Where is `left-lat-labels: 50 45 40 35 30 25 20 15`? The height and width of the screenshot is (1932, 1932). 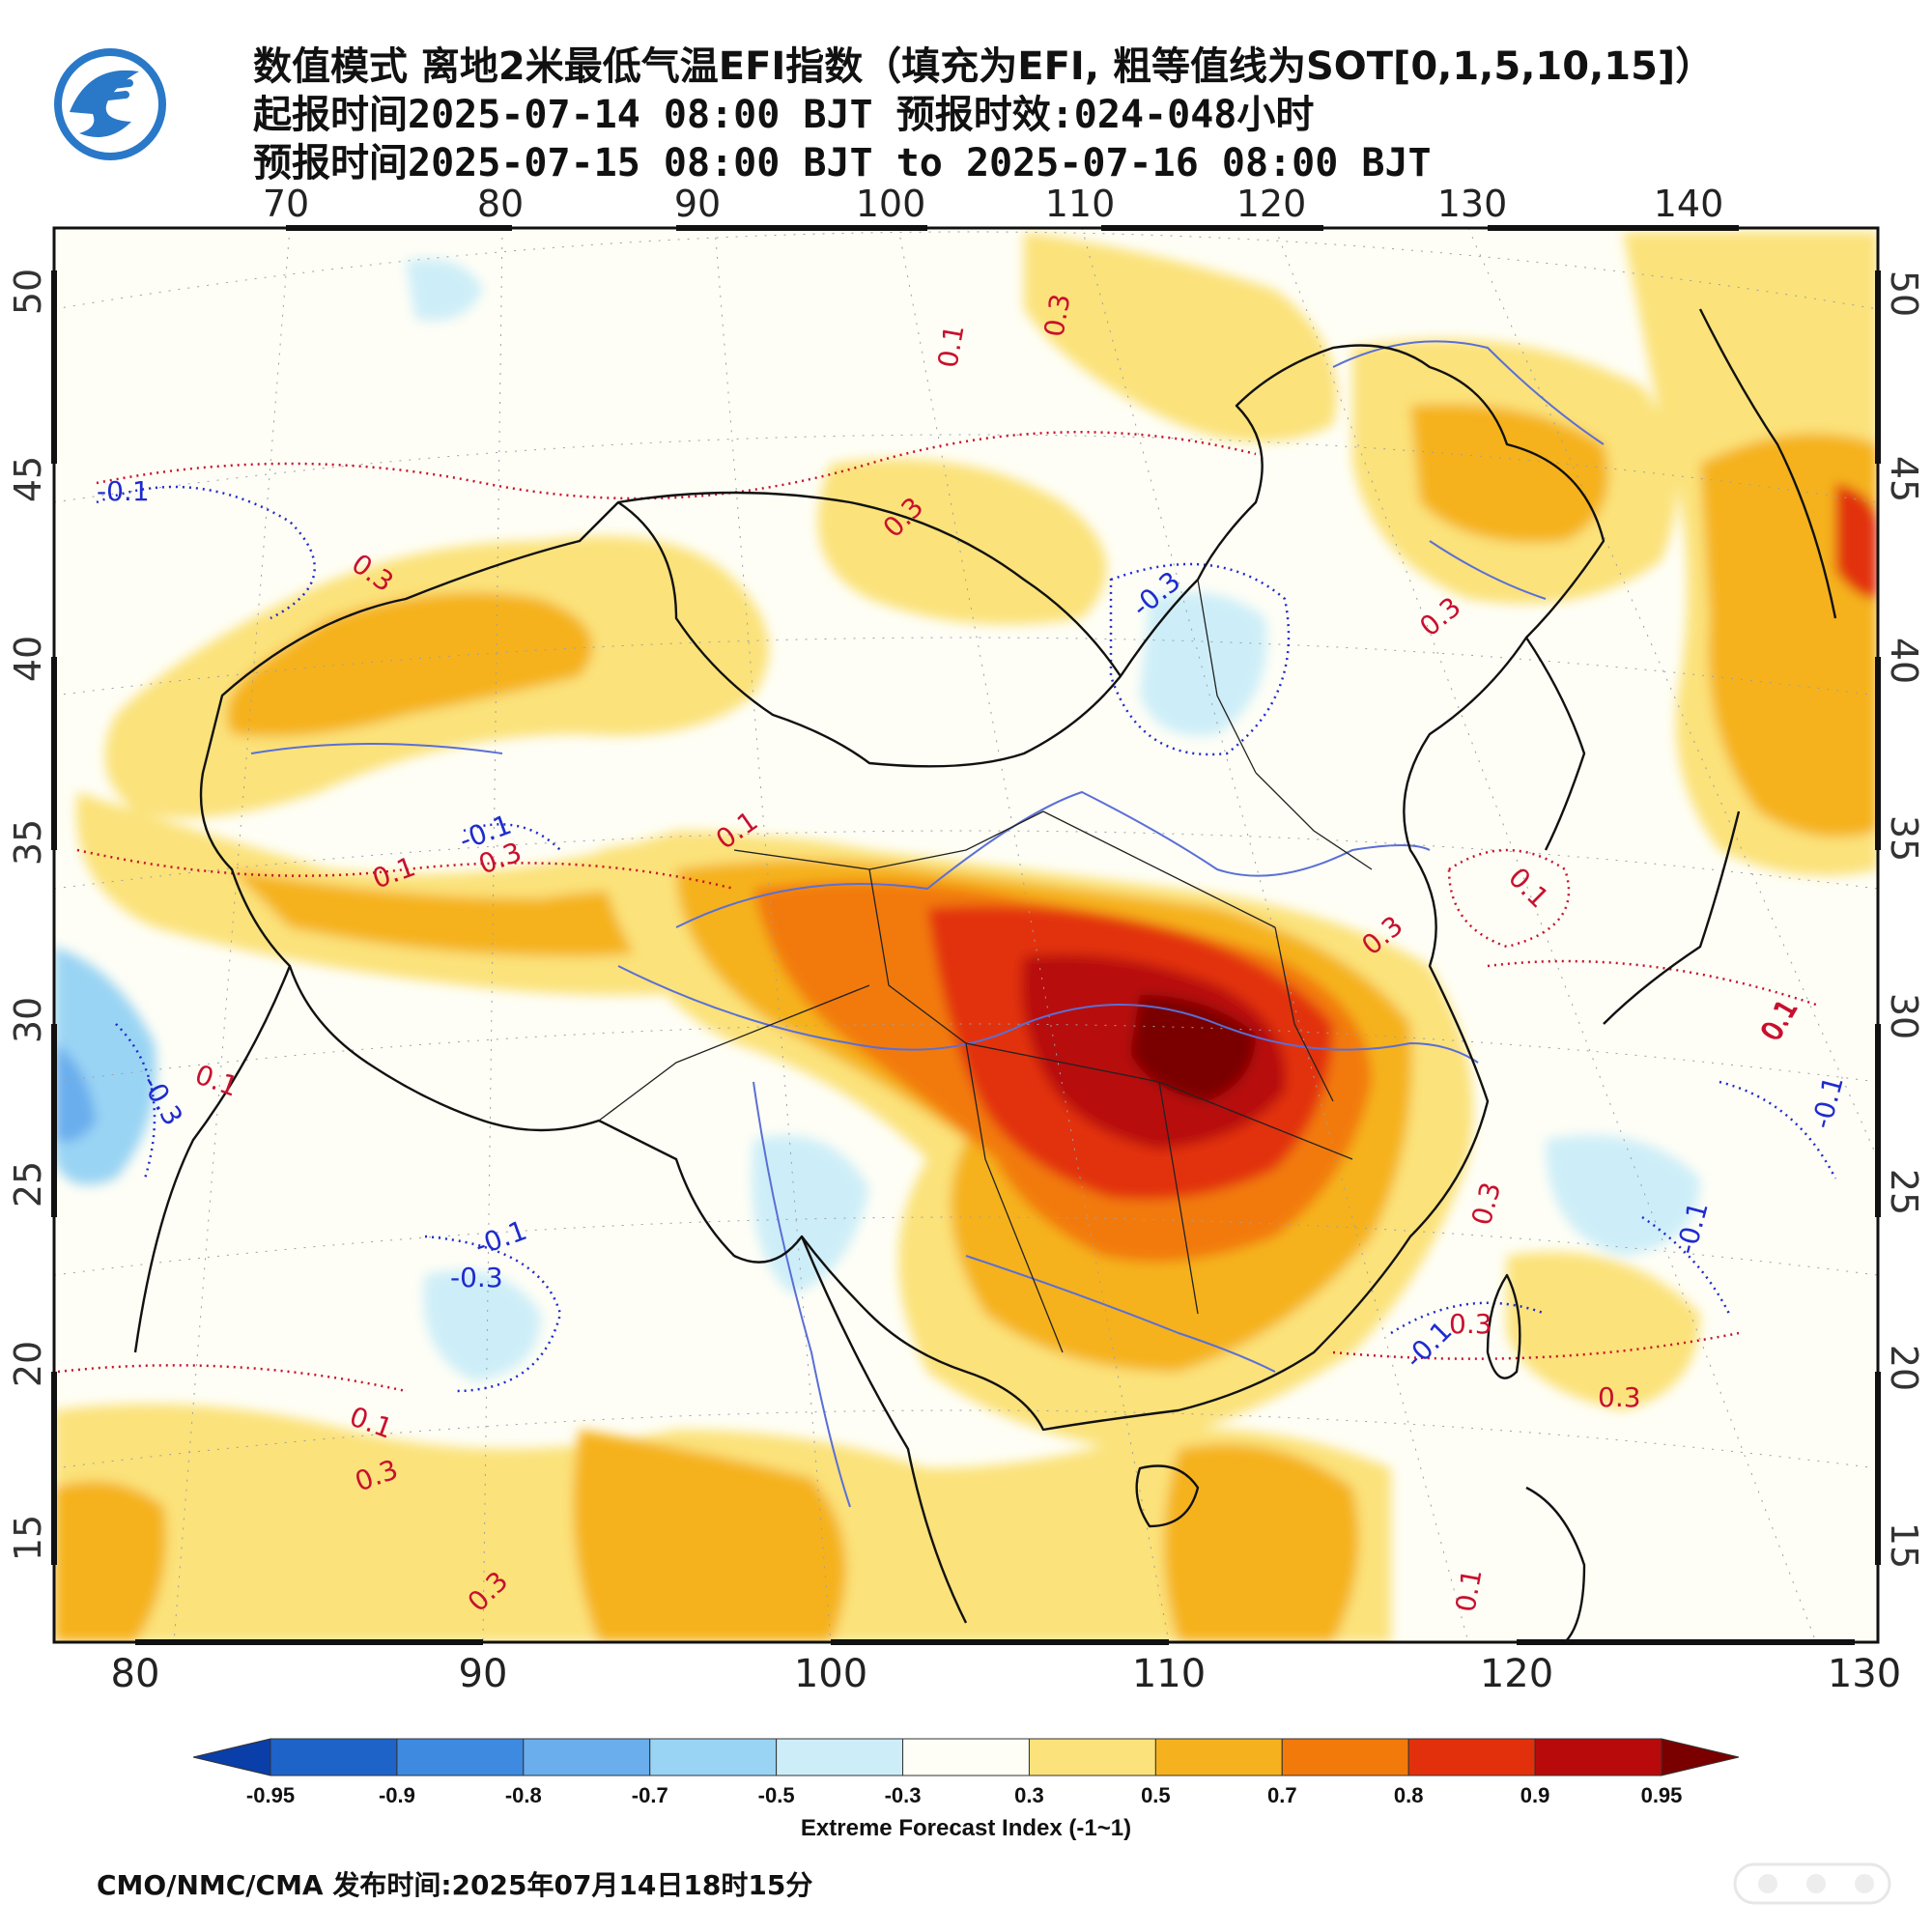 left-lat-labels: 50 45 40 35 30 25 20 15 is located at coordinates (28, 915).